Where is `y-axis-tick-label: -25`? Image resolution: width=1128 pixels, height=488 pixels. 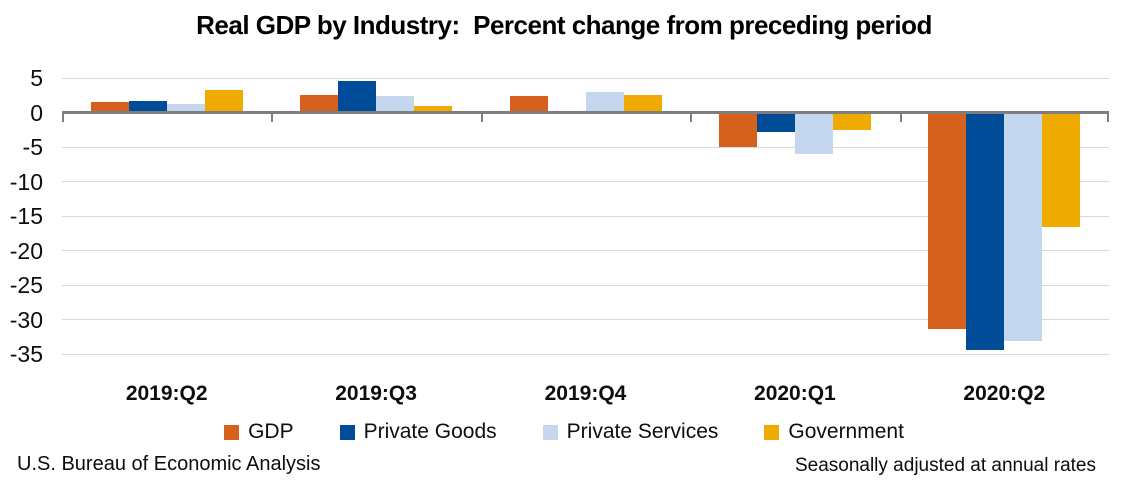
y-axis-tick-label: -25 is located at coordinates (26, 285).